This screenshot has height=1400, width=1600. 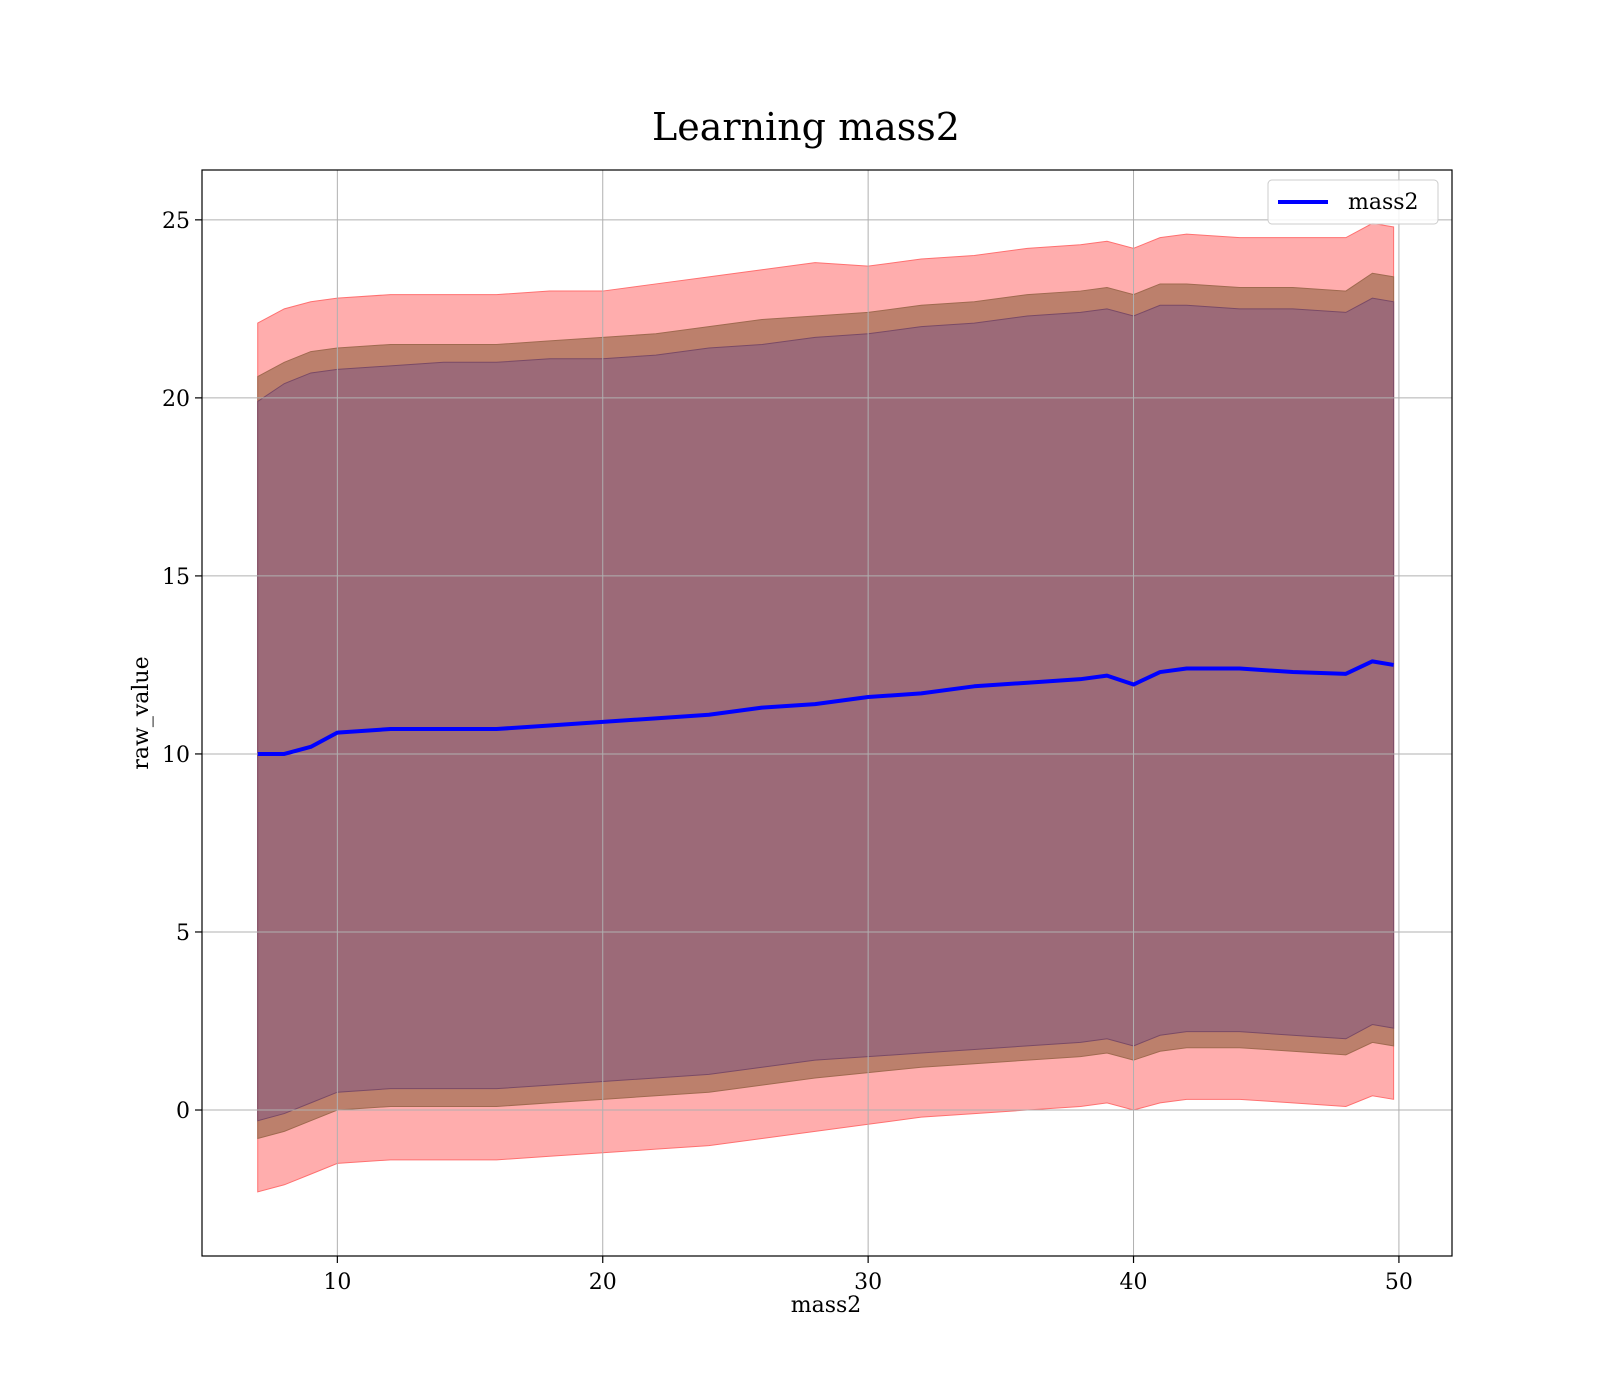 I want to click on legend: mass2, so click(x=1353, y=202).